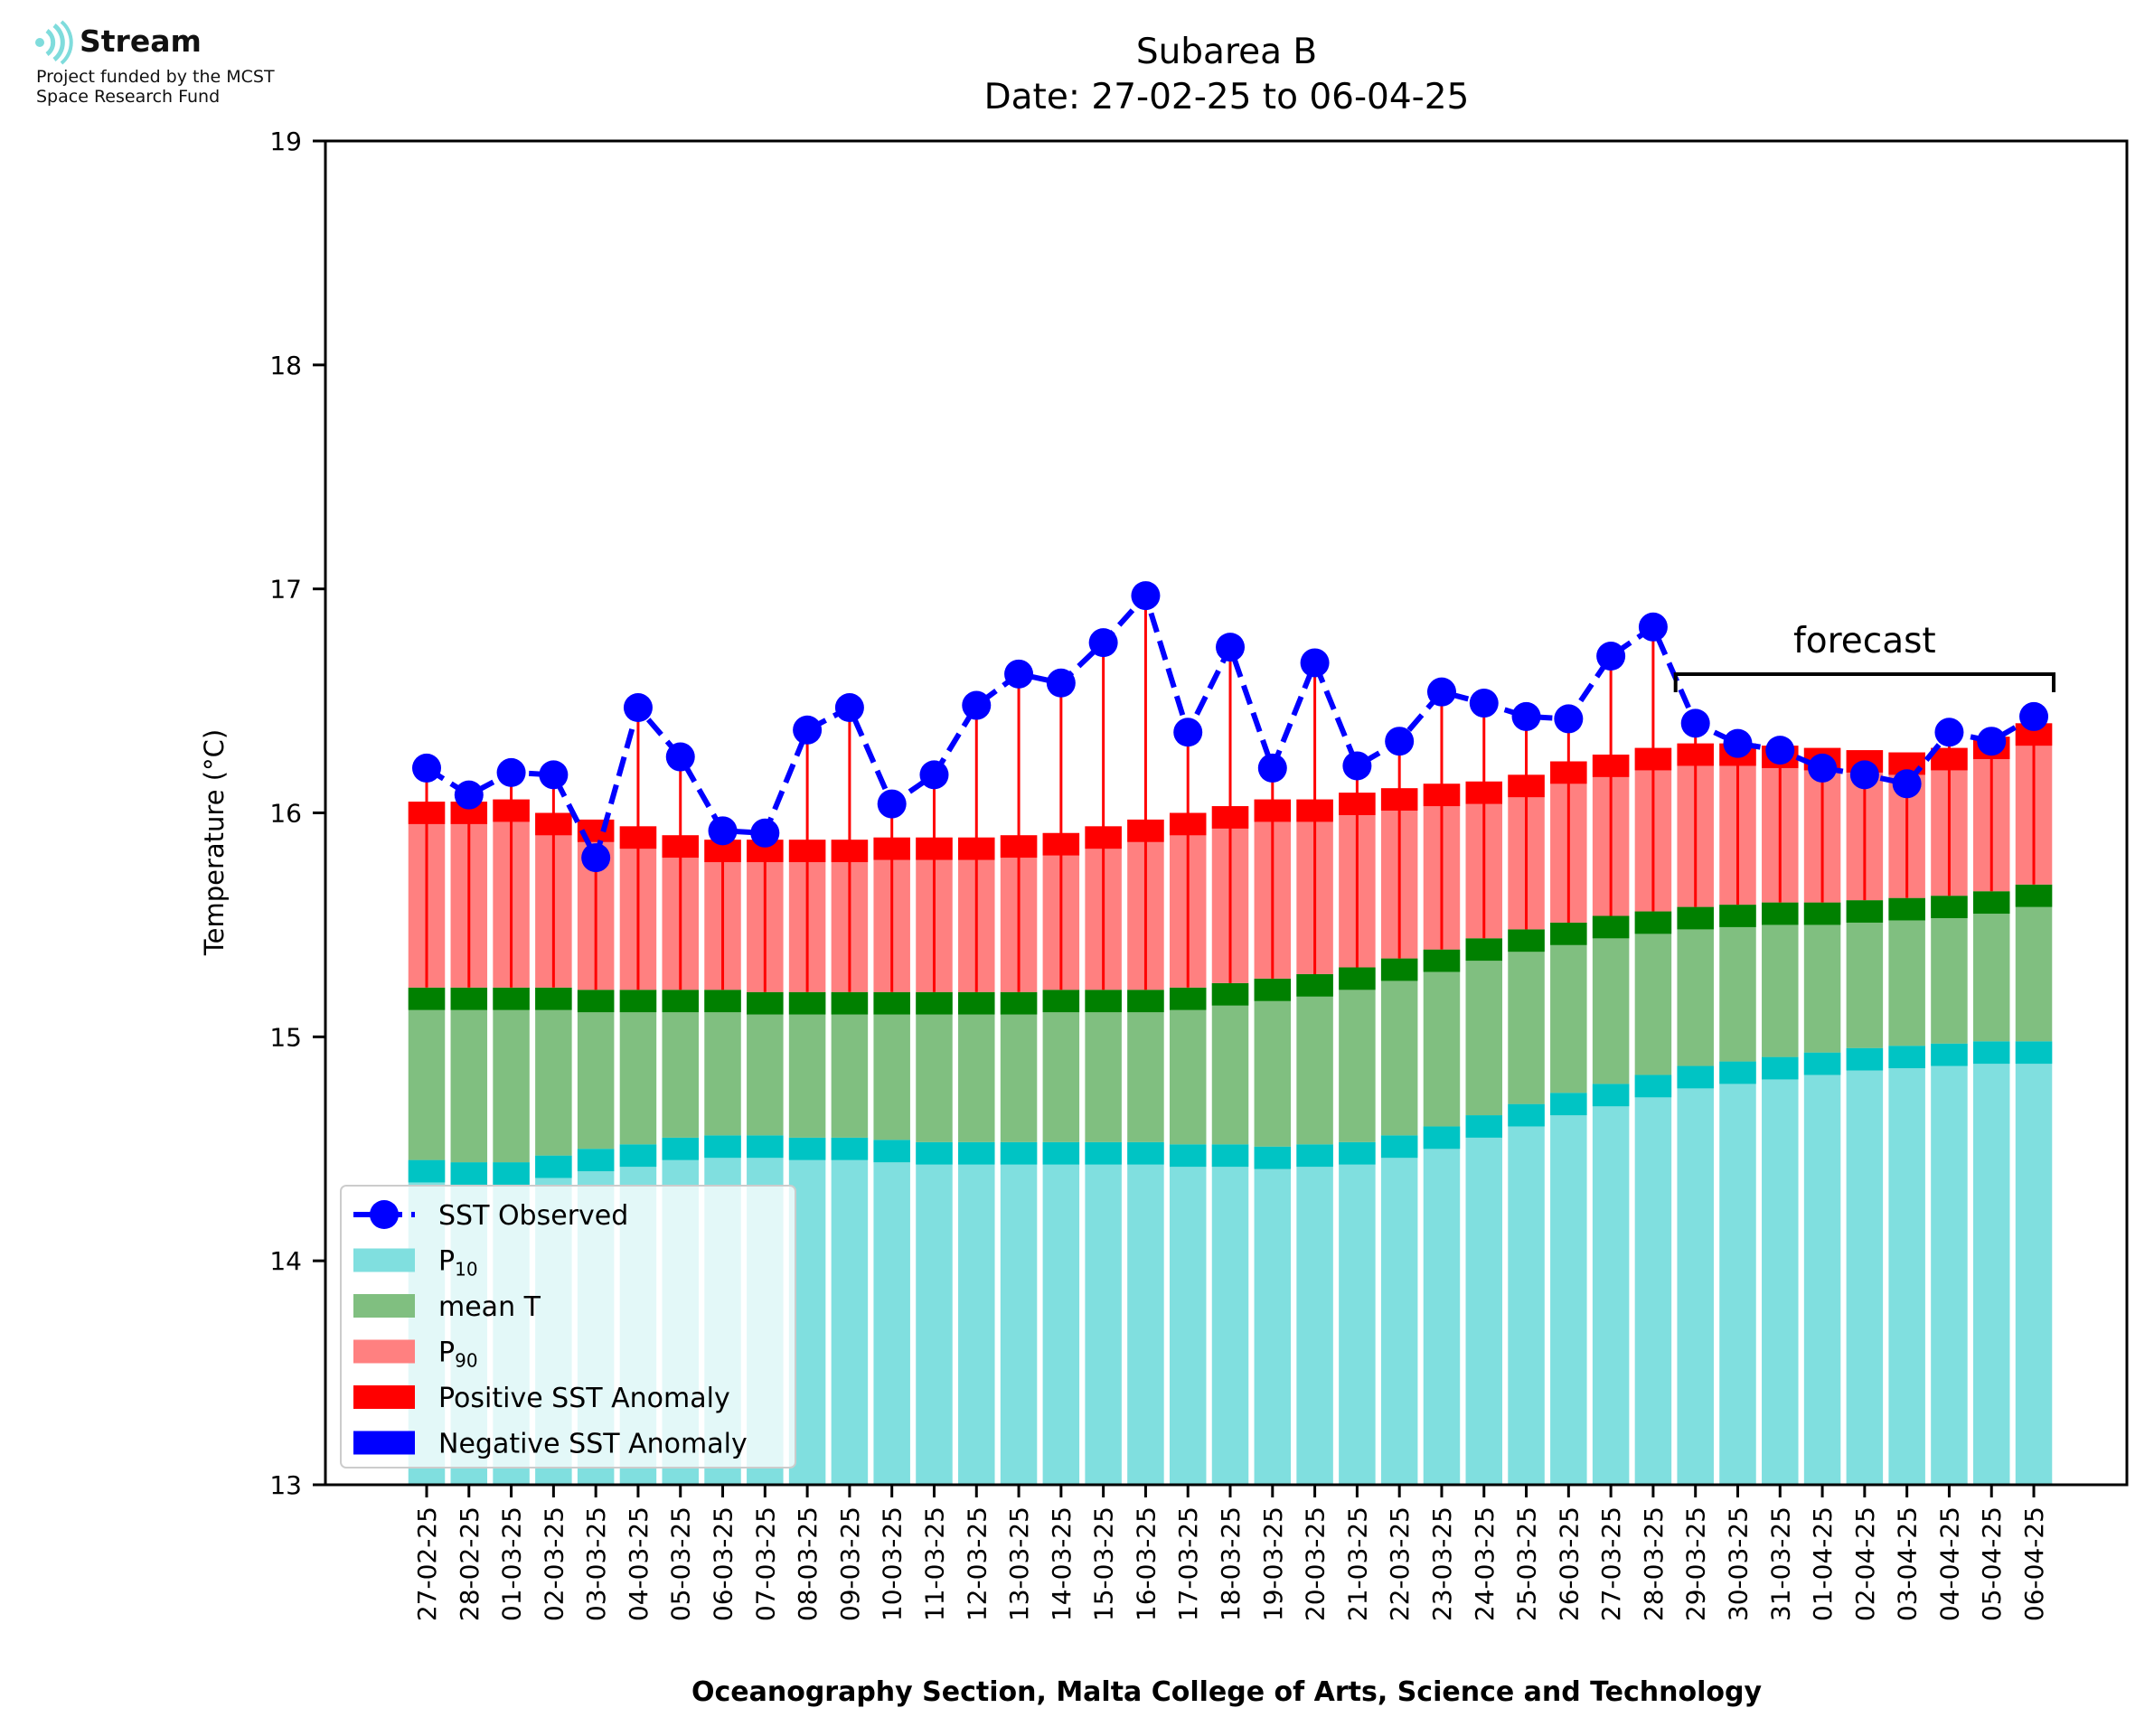 Image resolution: width=2154 pixels, height=1736 pixels. Describe the element at coordinates (1865, 1564) in the screenshot. I see `x-tick-label: 02-04-25` at that location.